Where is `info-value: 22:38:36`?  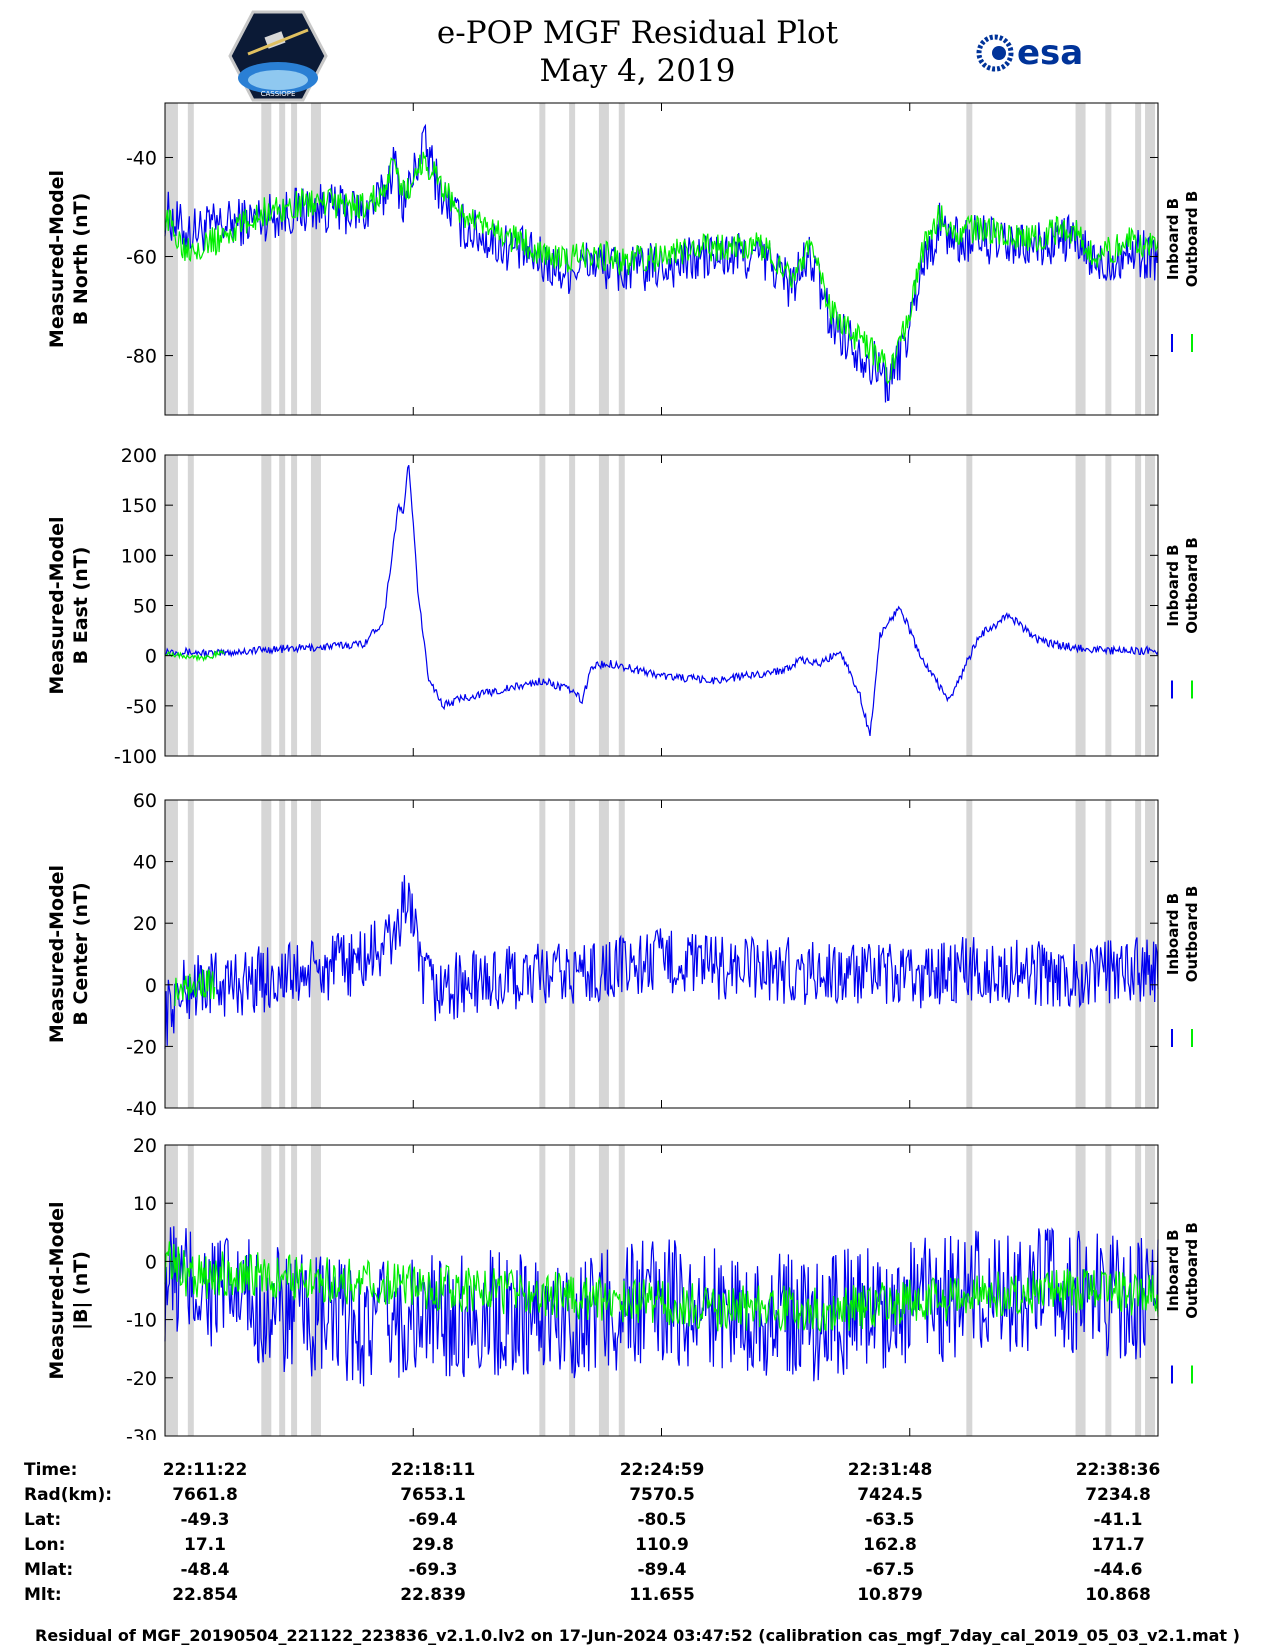
info-value: 22:38:36 is located at coordinates (1118, 1470).